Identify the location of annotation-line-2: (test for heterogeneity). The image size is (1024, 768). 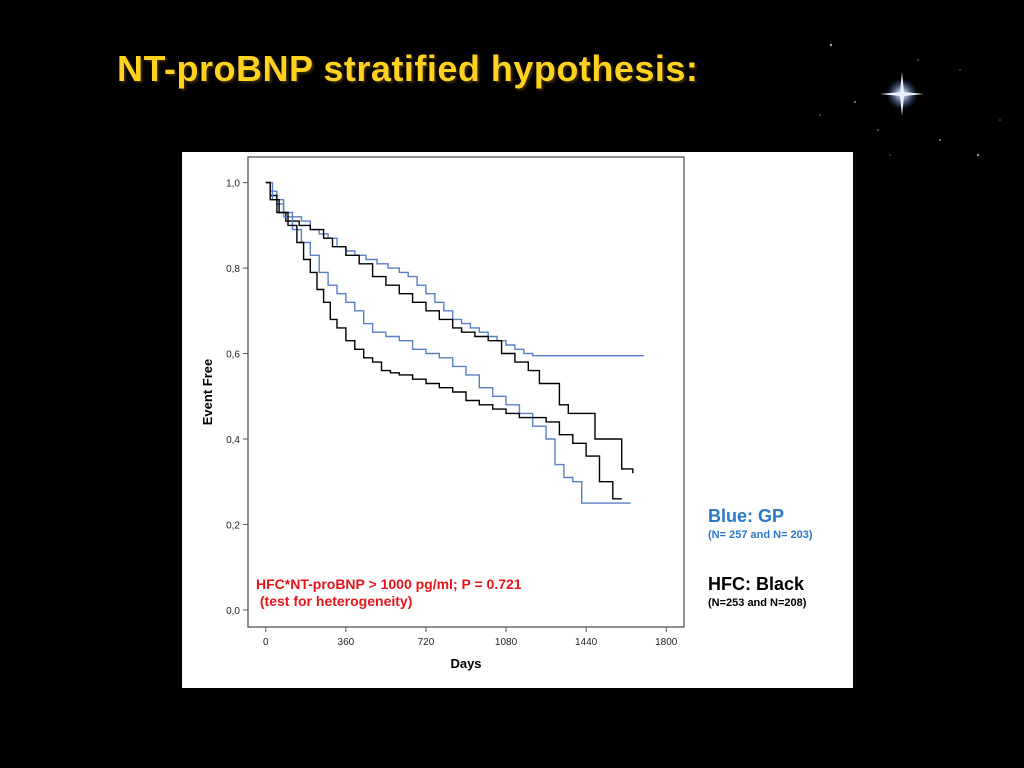
(334, 601).